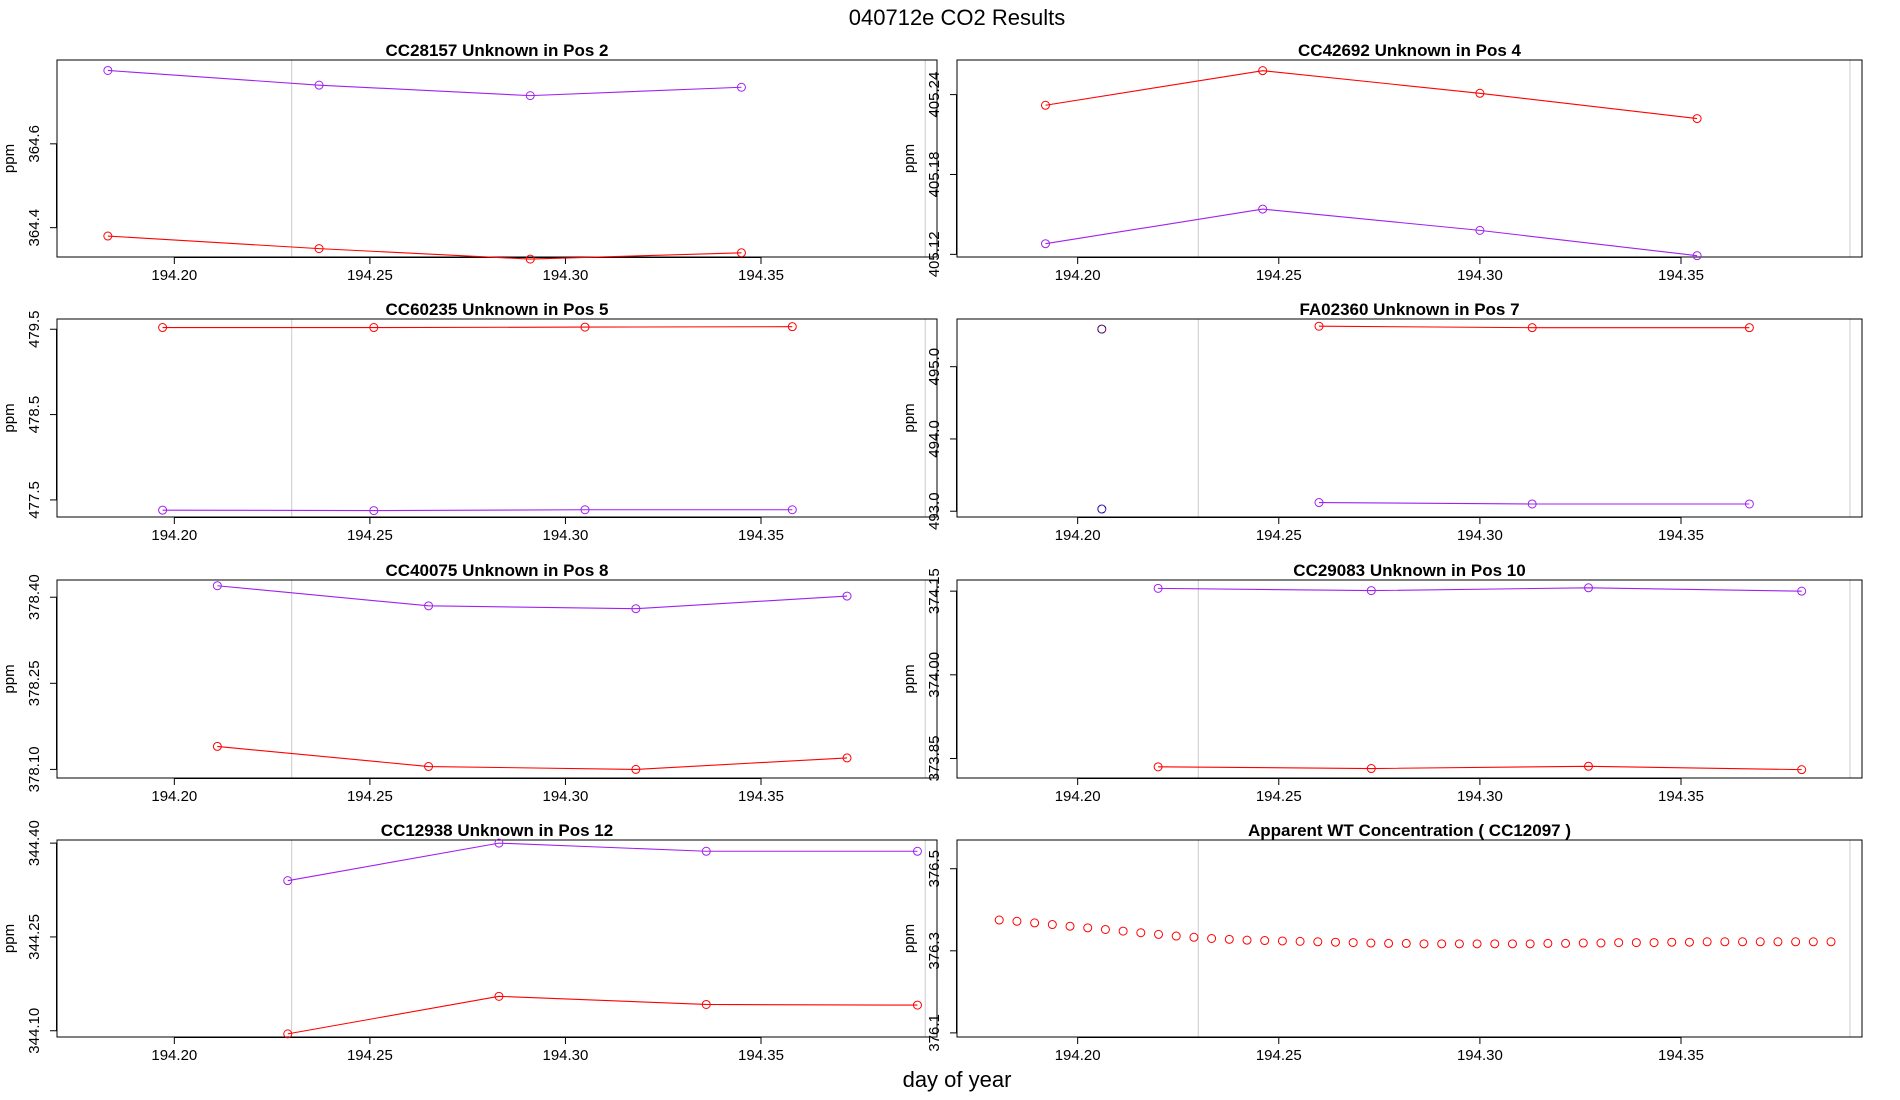 The width and height of the screenshot is (1900, 1100). I want to click on y-tick-label: 405.18, so click(934, 175).